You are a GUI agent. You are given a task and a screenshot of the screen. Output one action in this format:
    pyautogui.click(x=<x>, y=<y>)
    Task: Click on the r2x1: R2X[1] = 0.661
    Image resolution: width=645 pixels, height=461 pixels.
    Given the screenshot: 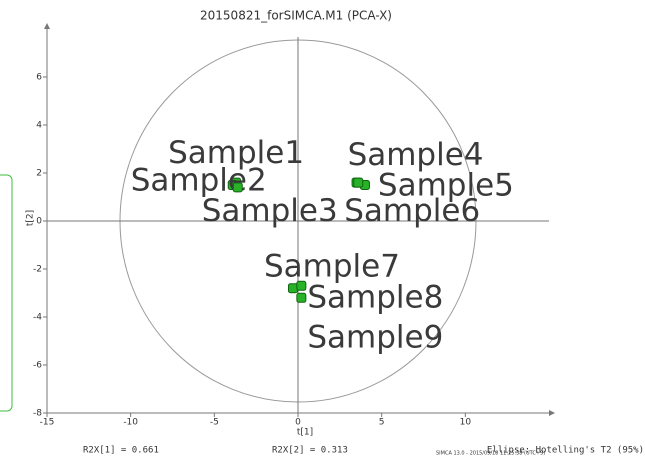 What is the action you would take?
    pyautogui.click(x=121, y=451)
    